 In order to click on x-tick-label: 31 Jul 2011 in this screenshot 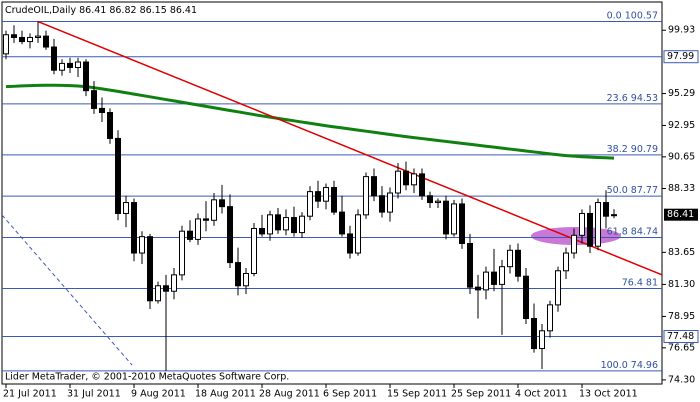, I will do `click(94, 394)`.